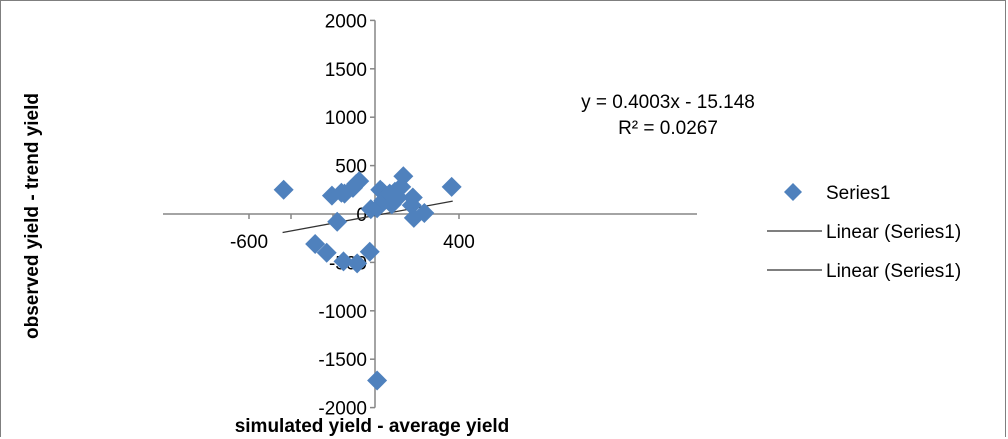 The width and height of the screenshot is (1008, 439). Describe the element at coordinates (459, 242) in the screenshot. I see `x-tick-label: 400` at that location.